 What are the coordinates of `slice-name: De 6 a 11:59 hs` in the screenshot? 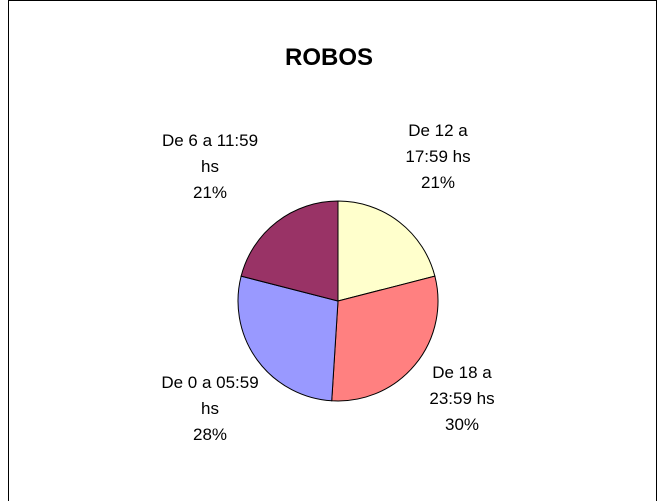 It's located at (210, 153).